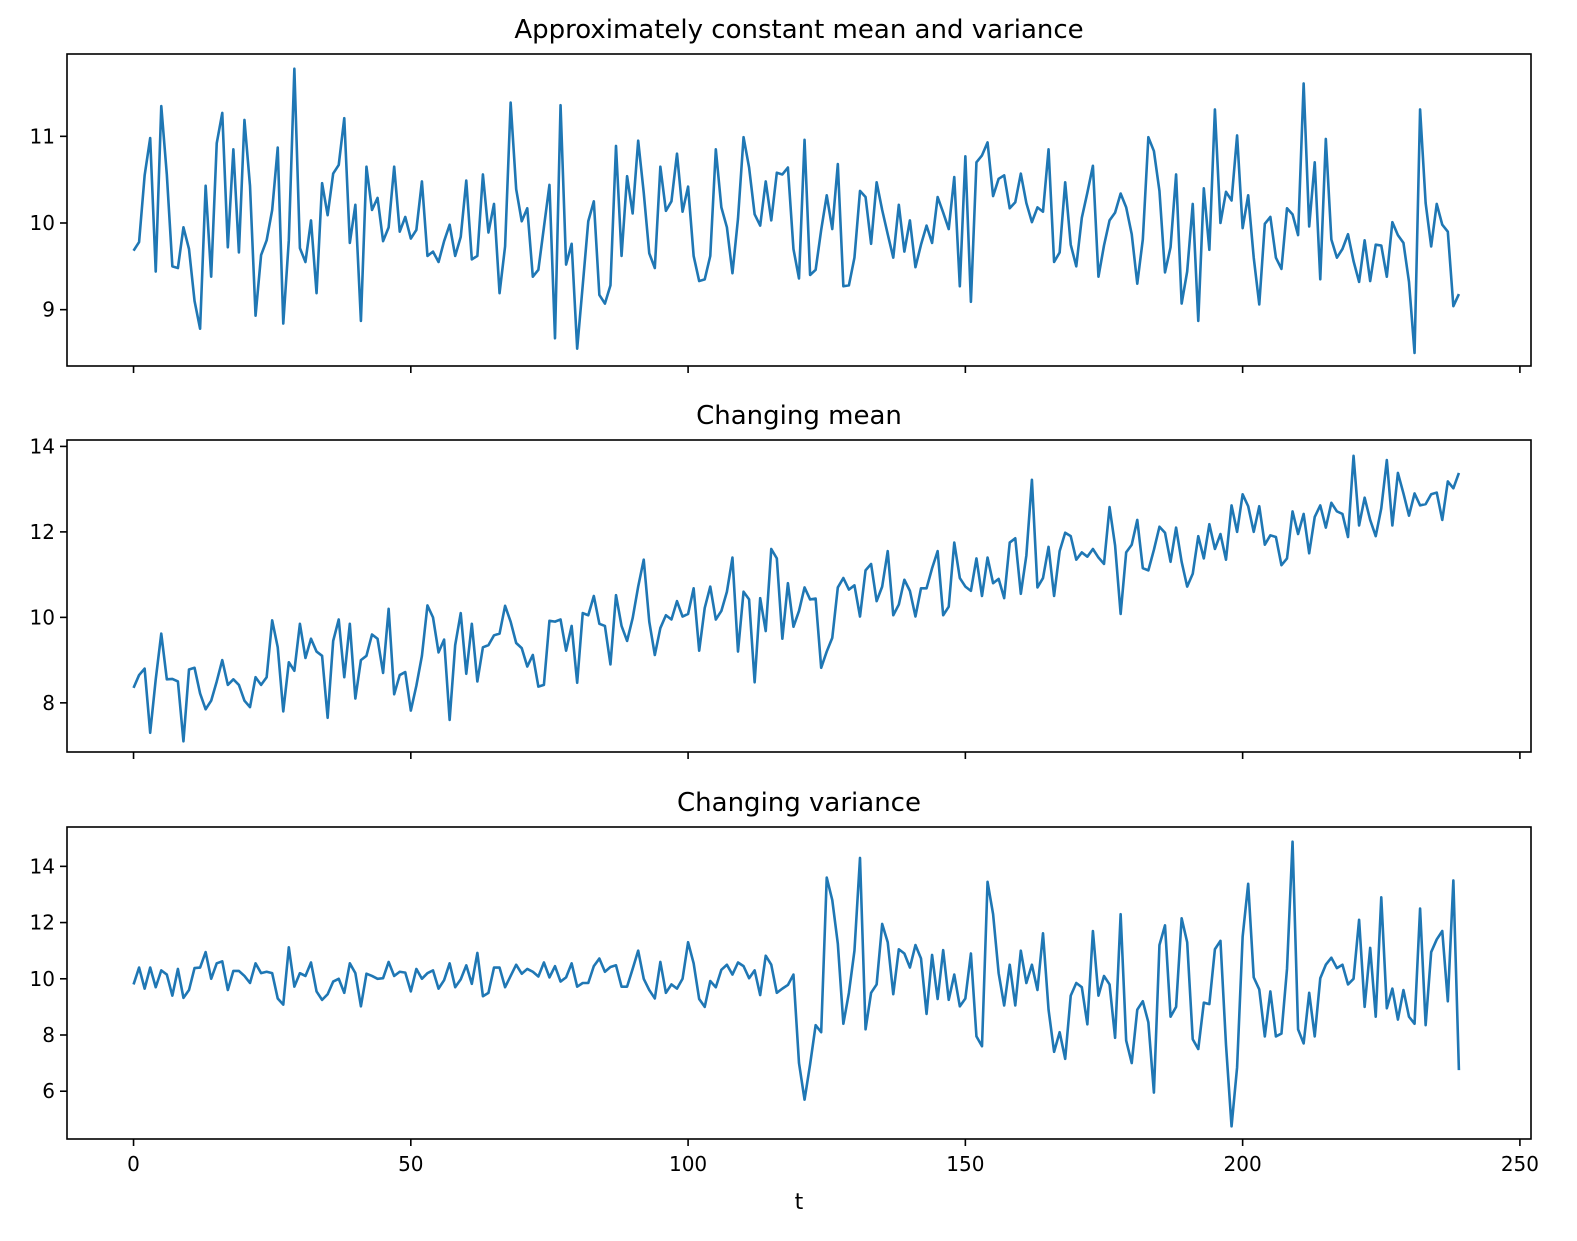 The image size is (1577, 1241). What do you see at coordinates (1520, 1164) in the screenshot?
I see `x-tick-label: 250` at bounding box center [1520, 1164].